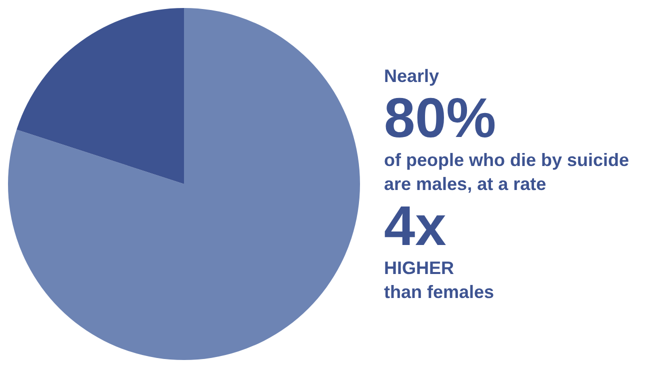 This screenshot has height=368, width=655. Describe the element at coordinates (416, 225) in the screenshot. I see `text: 4x` at that location.